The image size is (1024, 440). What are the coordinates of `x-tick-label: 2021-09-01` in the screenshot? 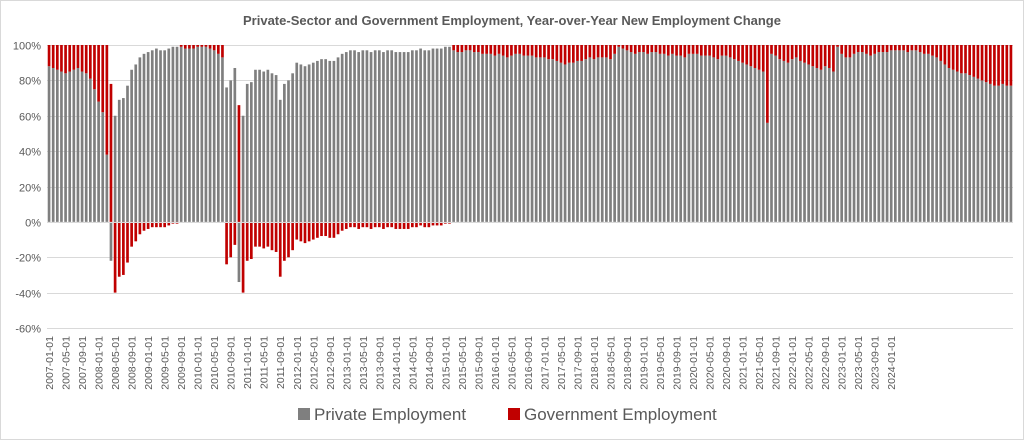 It's located at (777, 363).